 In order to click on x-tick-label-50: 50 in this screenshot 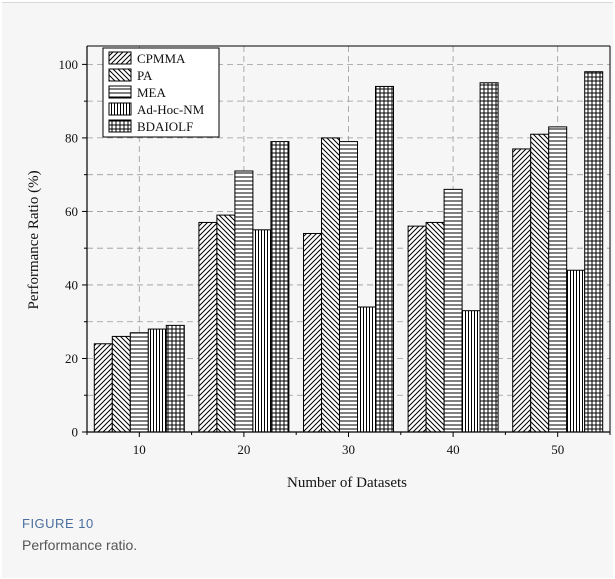, I will do `click(557, 449)`.